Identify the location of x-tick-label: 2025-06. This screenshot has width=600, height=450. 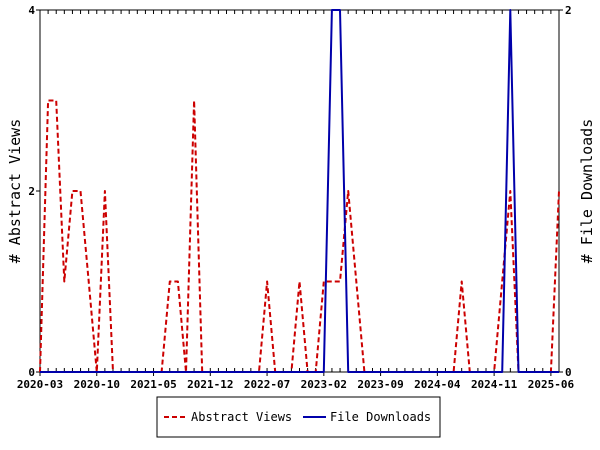
(551, 384).